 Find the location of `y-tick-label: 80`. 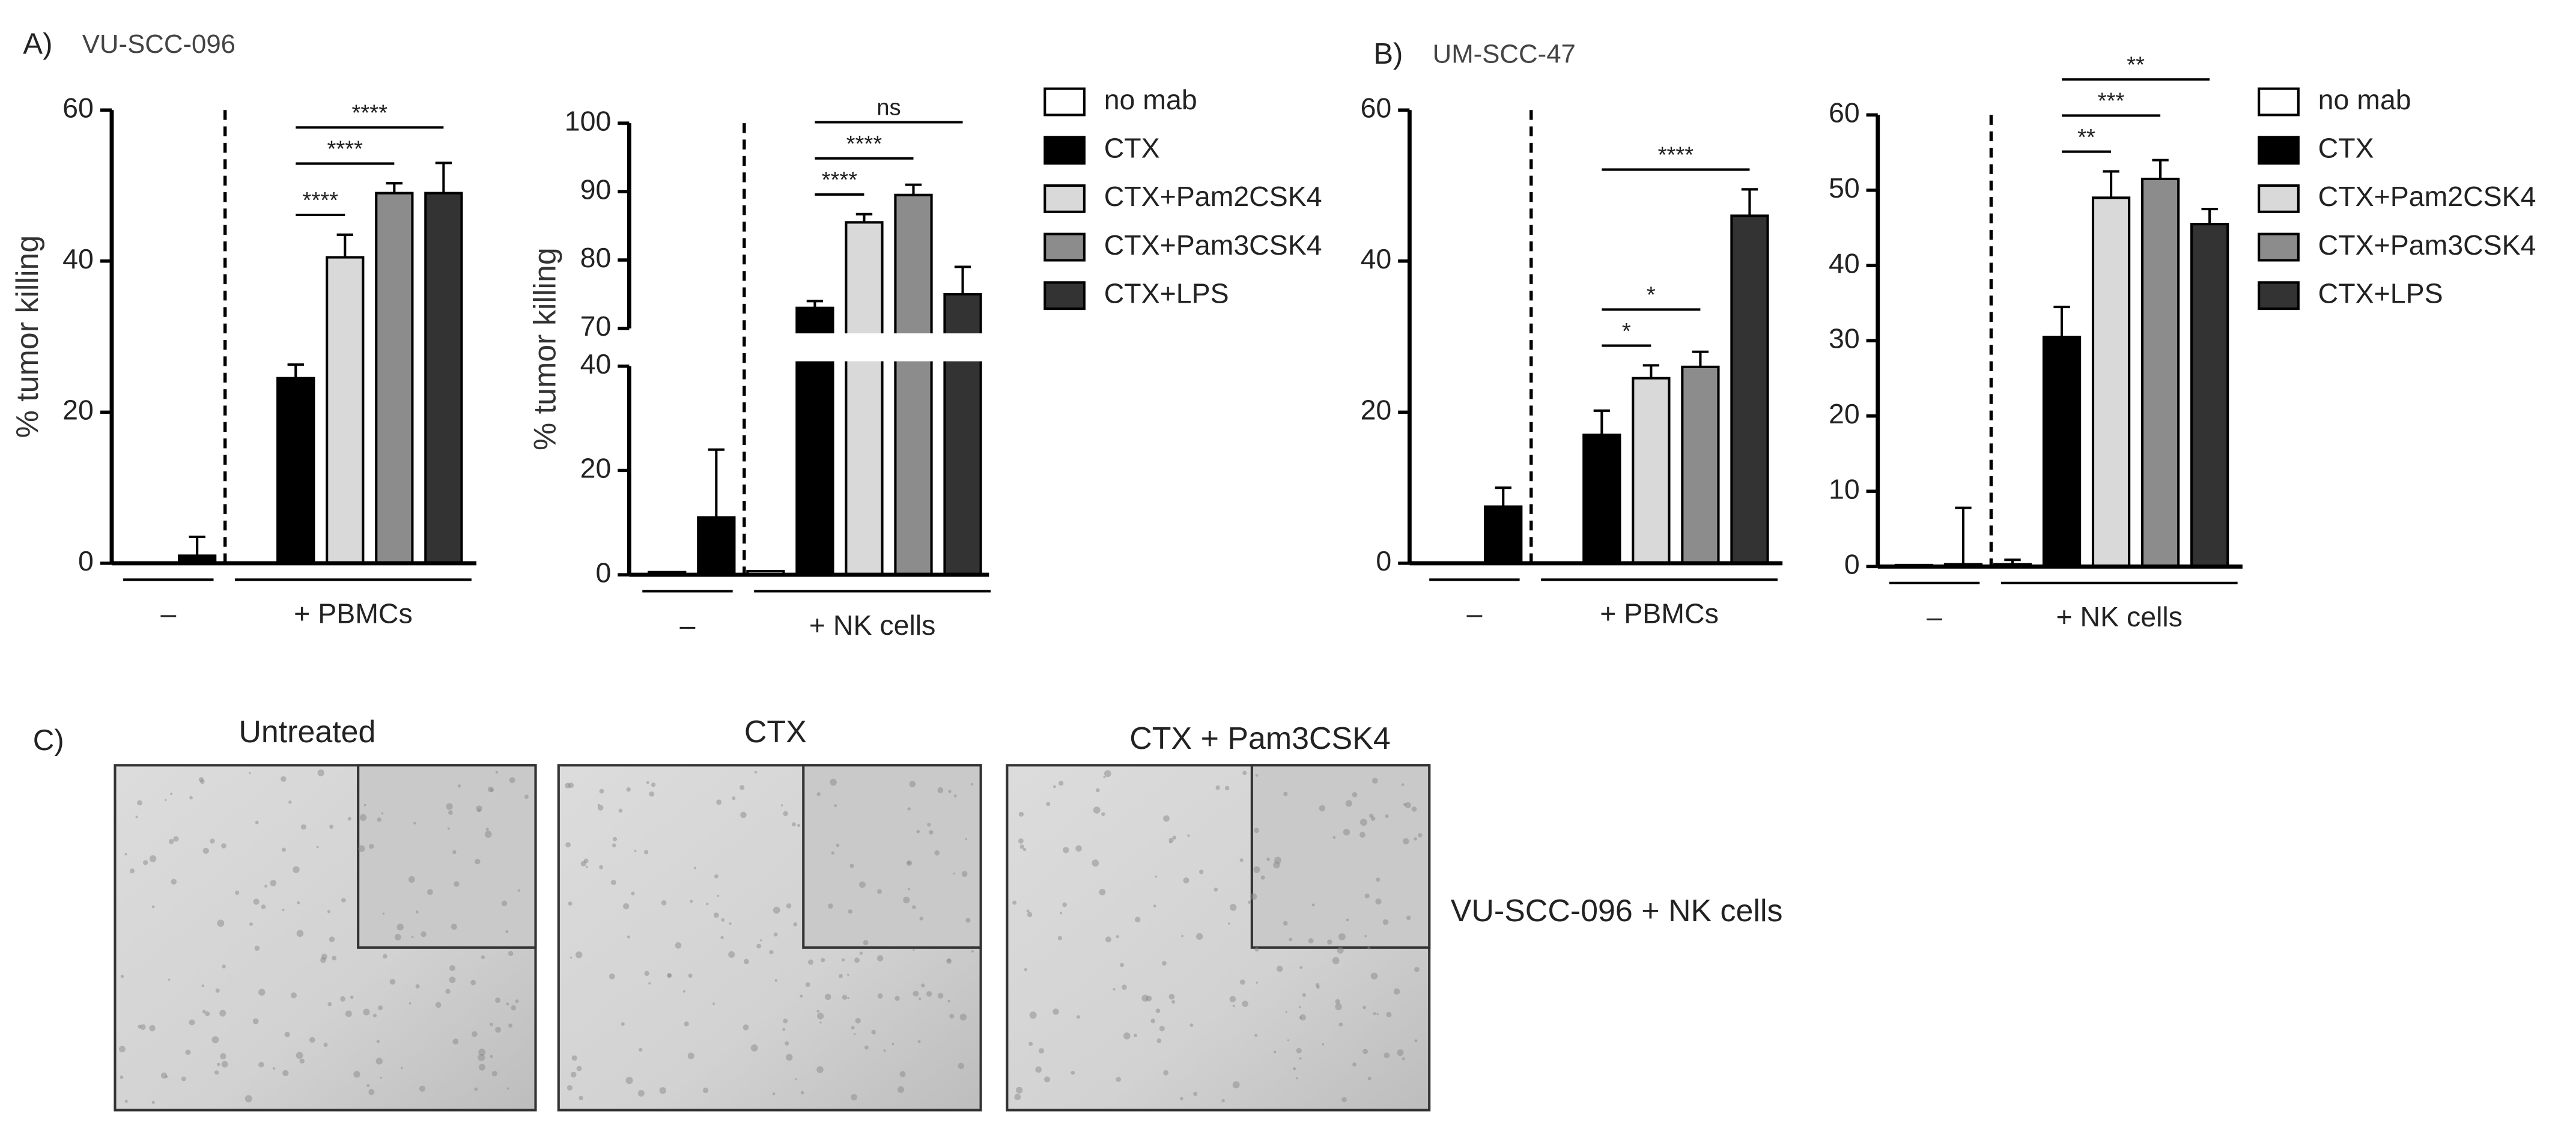

y-tick-label: 80 is located at coordinates (596, 257).